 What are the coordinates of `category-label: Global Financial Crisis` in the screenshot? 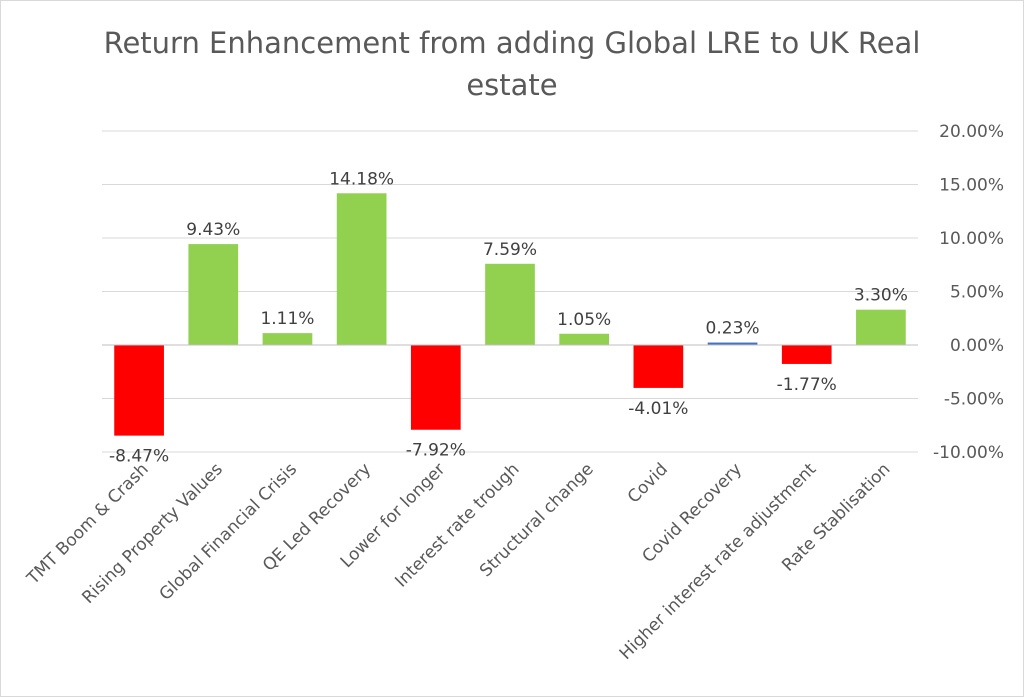 It's located at (228, 531).